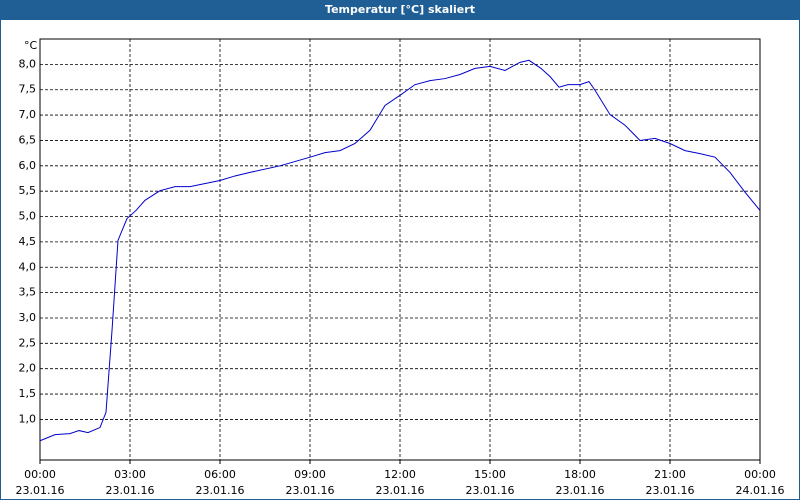 This screenshot has width=800, height=500. I want to click on x-tick-label: 03:00, so click(130, 474).